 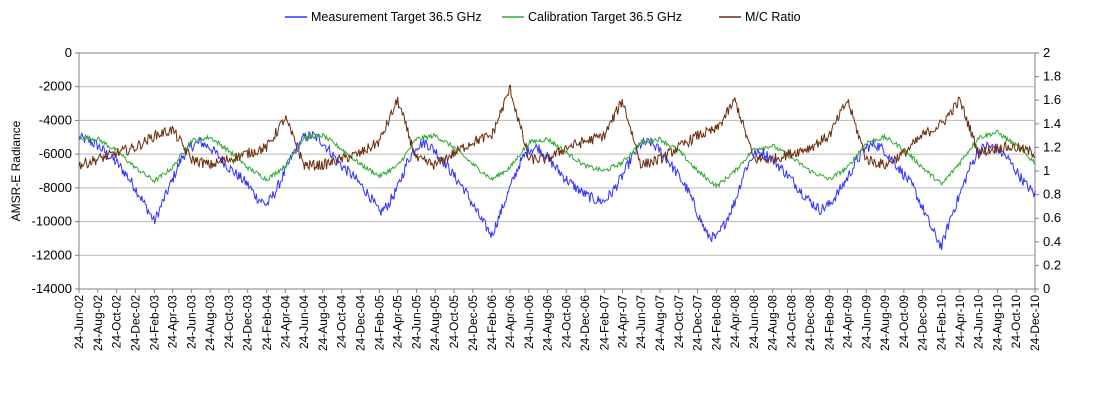 What do you see at coordinates (52, 221) in the screenshot?
I see `y-tick-label: -10000` at bounding box center [52, 221].